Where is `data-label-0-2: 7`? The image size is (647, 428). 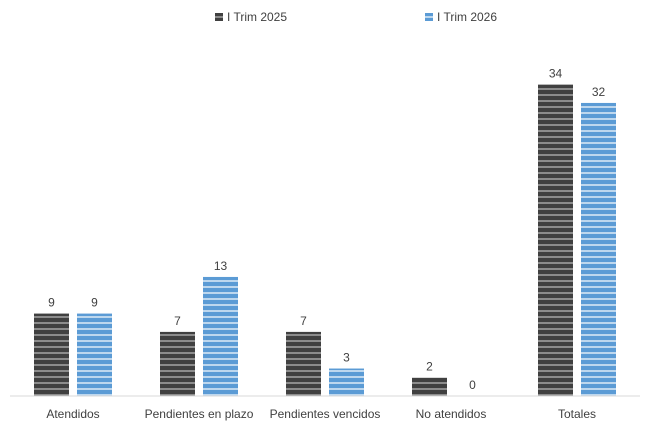 data-label-0-2: 7 is located at coordinates (303, 321).